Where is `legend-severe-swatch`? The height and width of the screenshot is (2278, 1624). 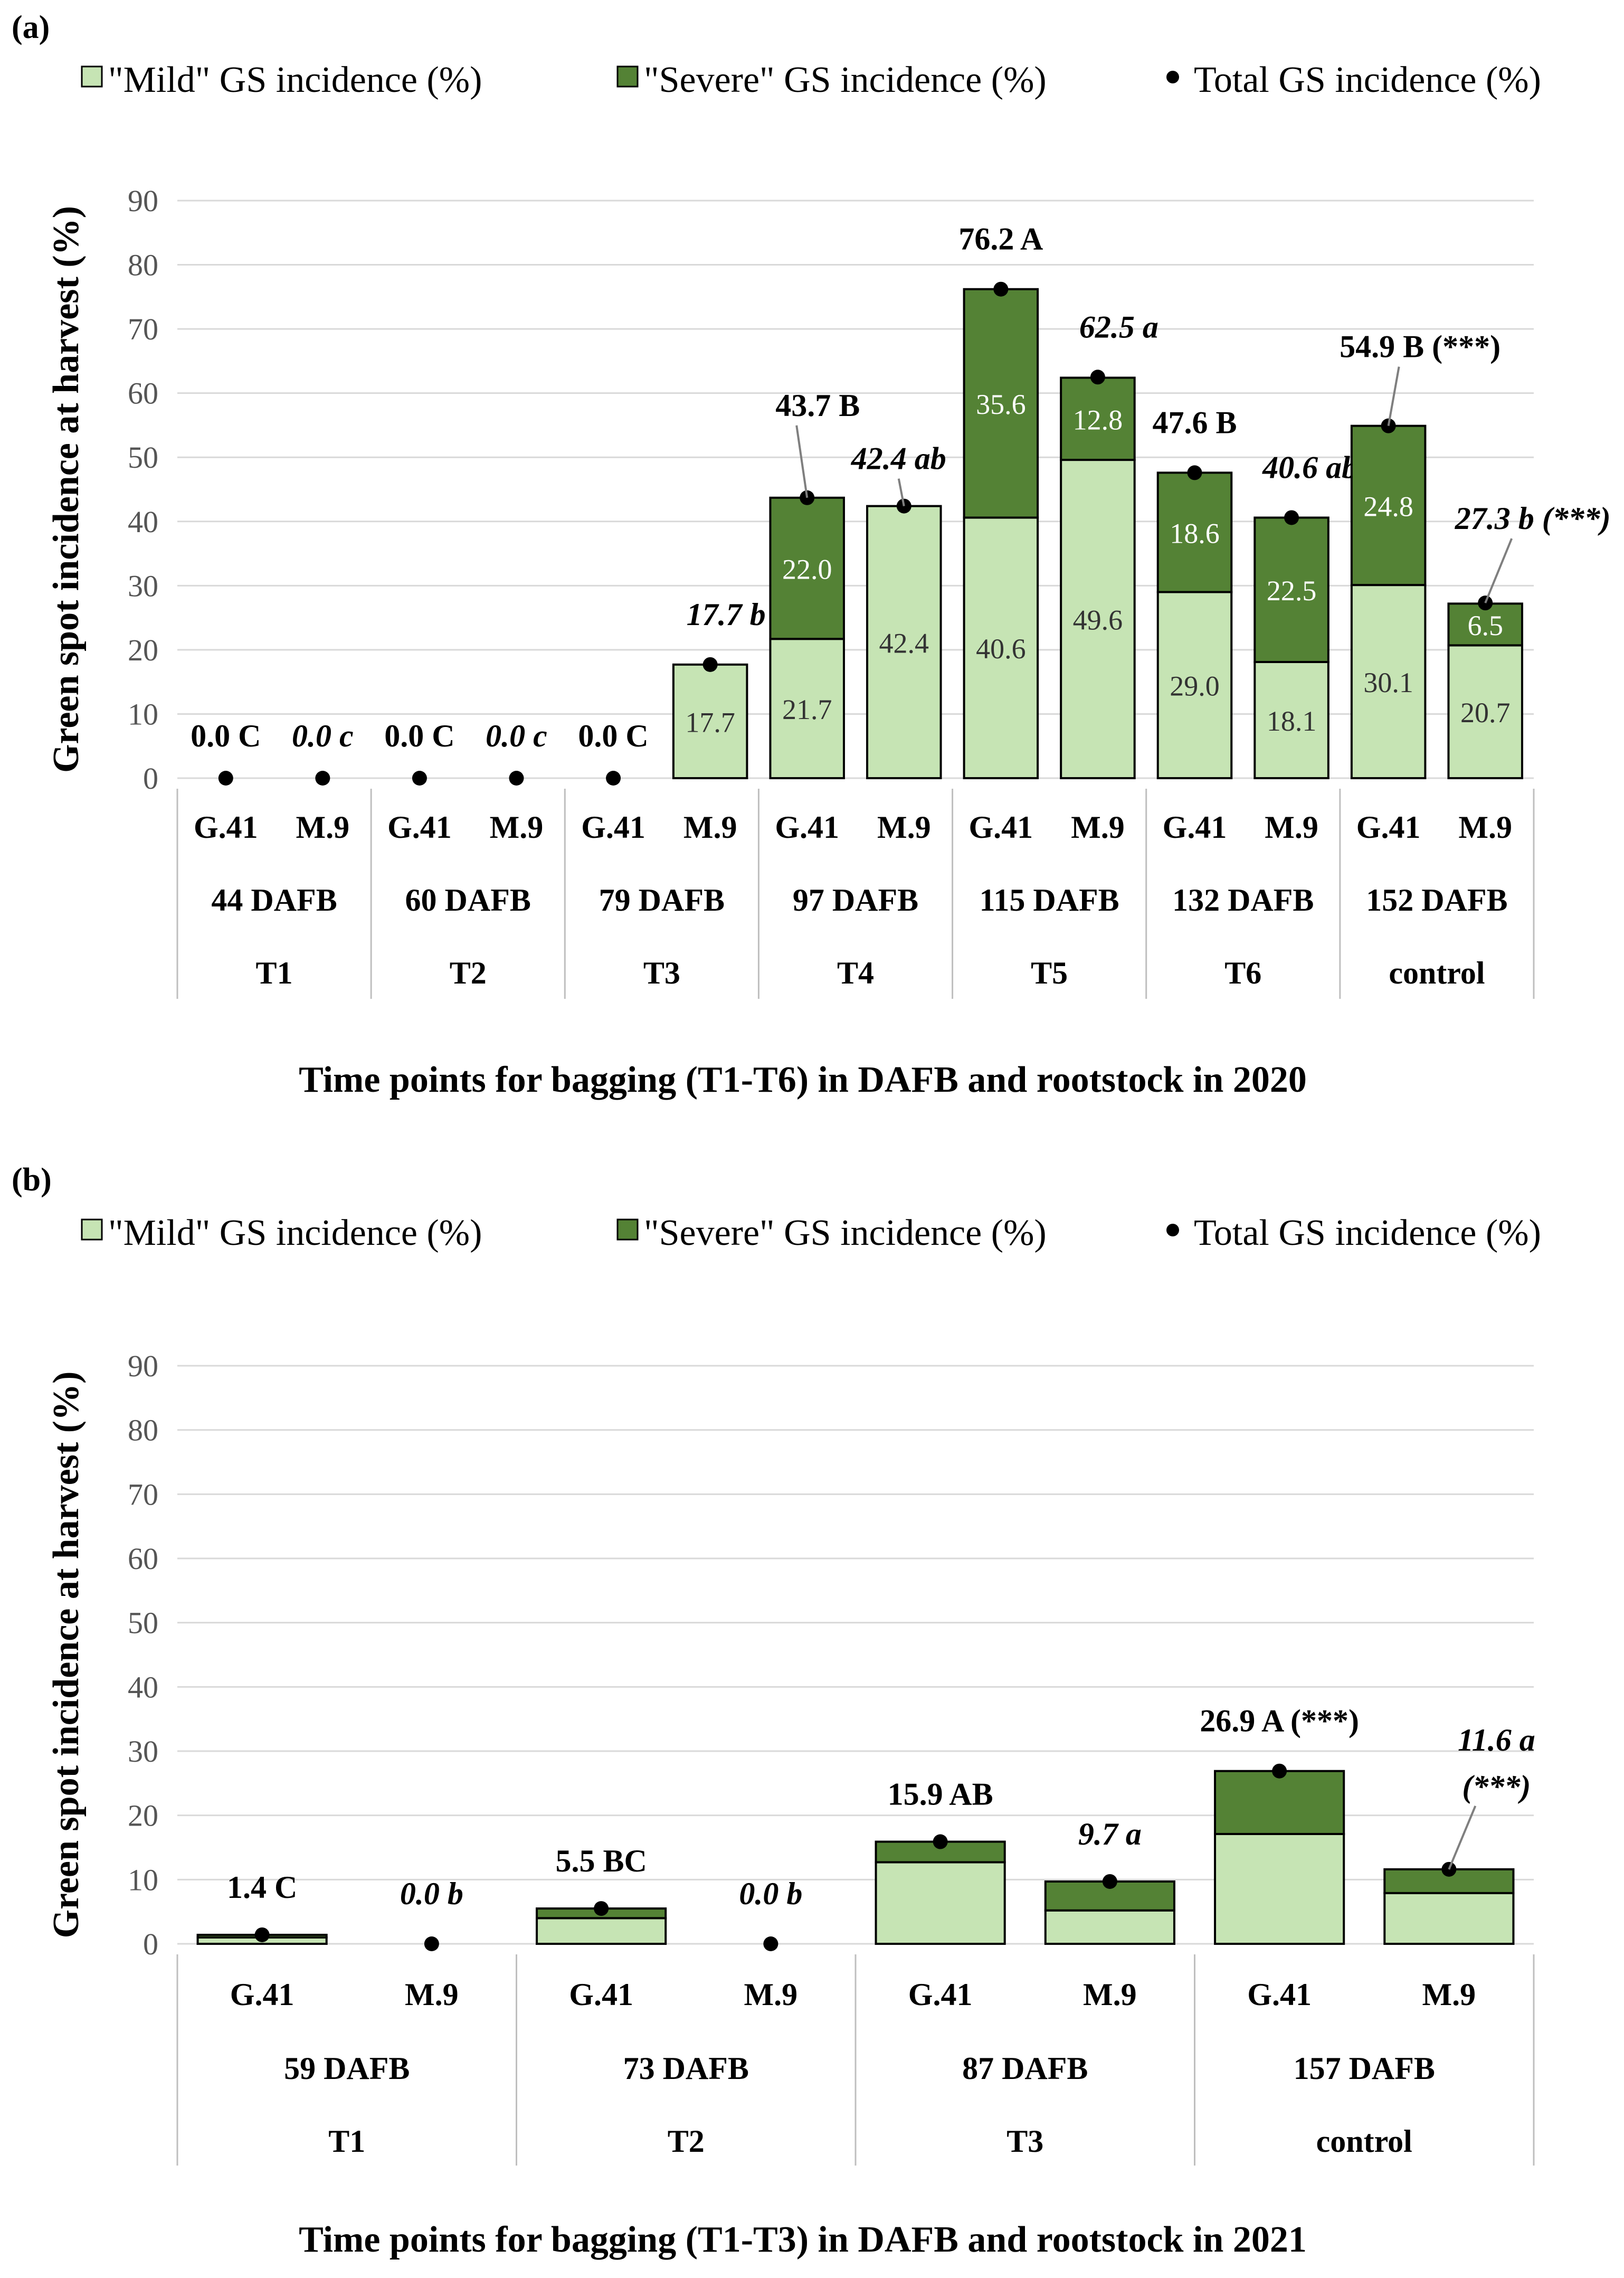 legend-severe-swatch is located at coordinates (627, 76).